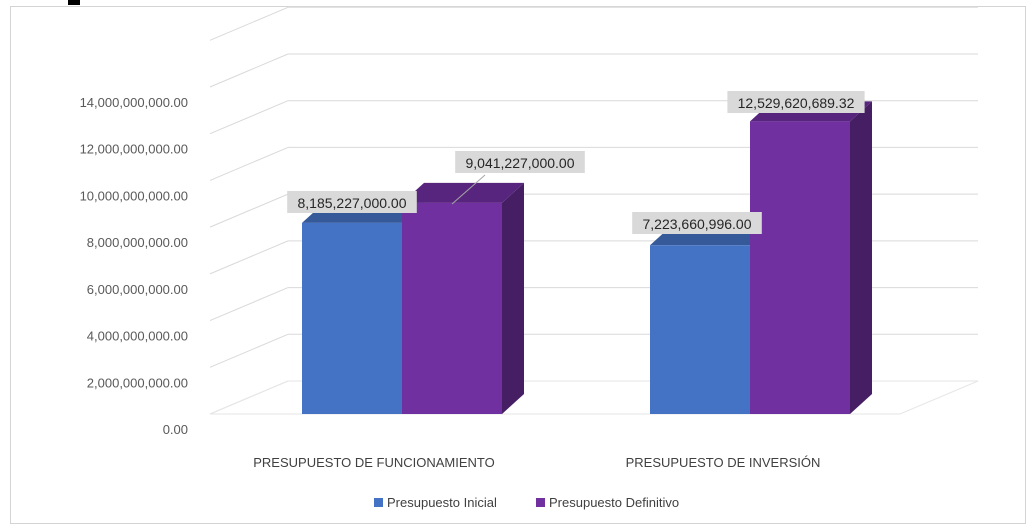 This screenshot has width=1036, height=529. I want to click on heading-fragment, so click(74, 2).